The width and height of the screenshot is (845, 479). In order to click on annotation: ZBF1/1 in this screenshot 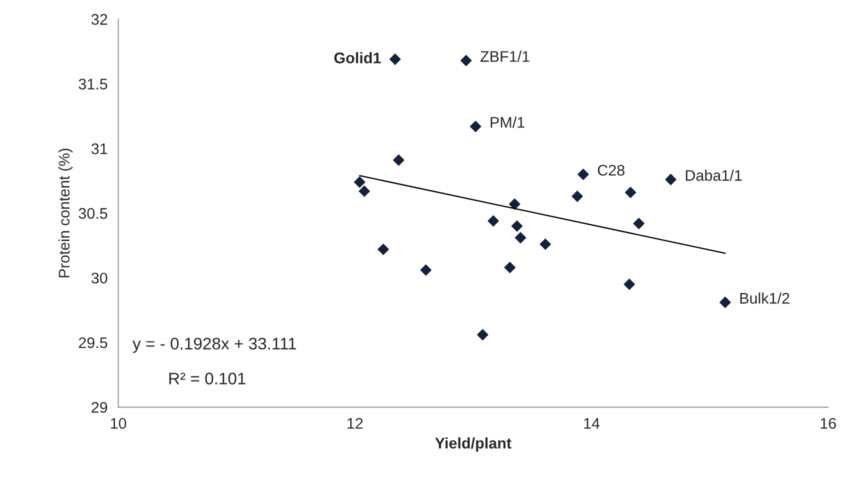, I will do `click(505, 56)`.